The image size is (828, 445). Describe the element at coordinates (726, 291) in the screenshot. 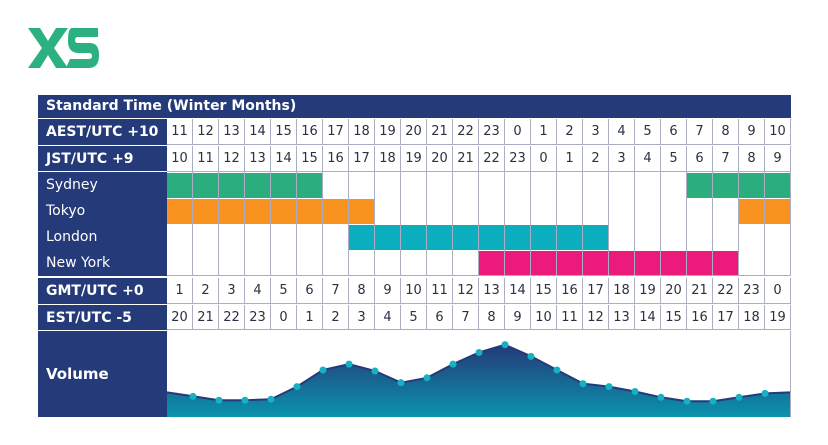

I see `gmt-hour-cell: 22` at that location.